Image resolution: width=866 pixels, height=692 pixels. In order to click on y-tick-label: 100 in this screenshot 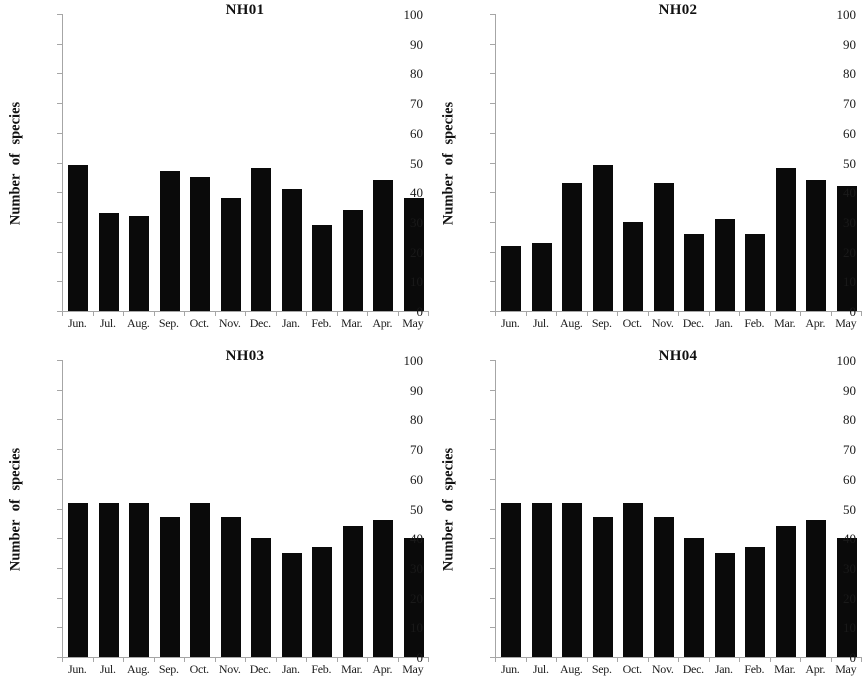, I will do `click(846, 14)`.